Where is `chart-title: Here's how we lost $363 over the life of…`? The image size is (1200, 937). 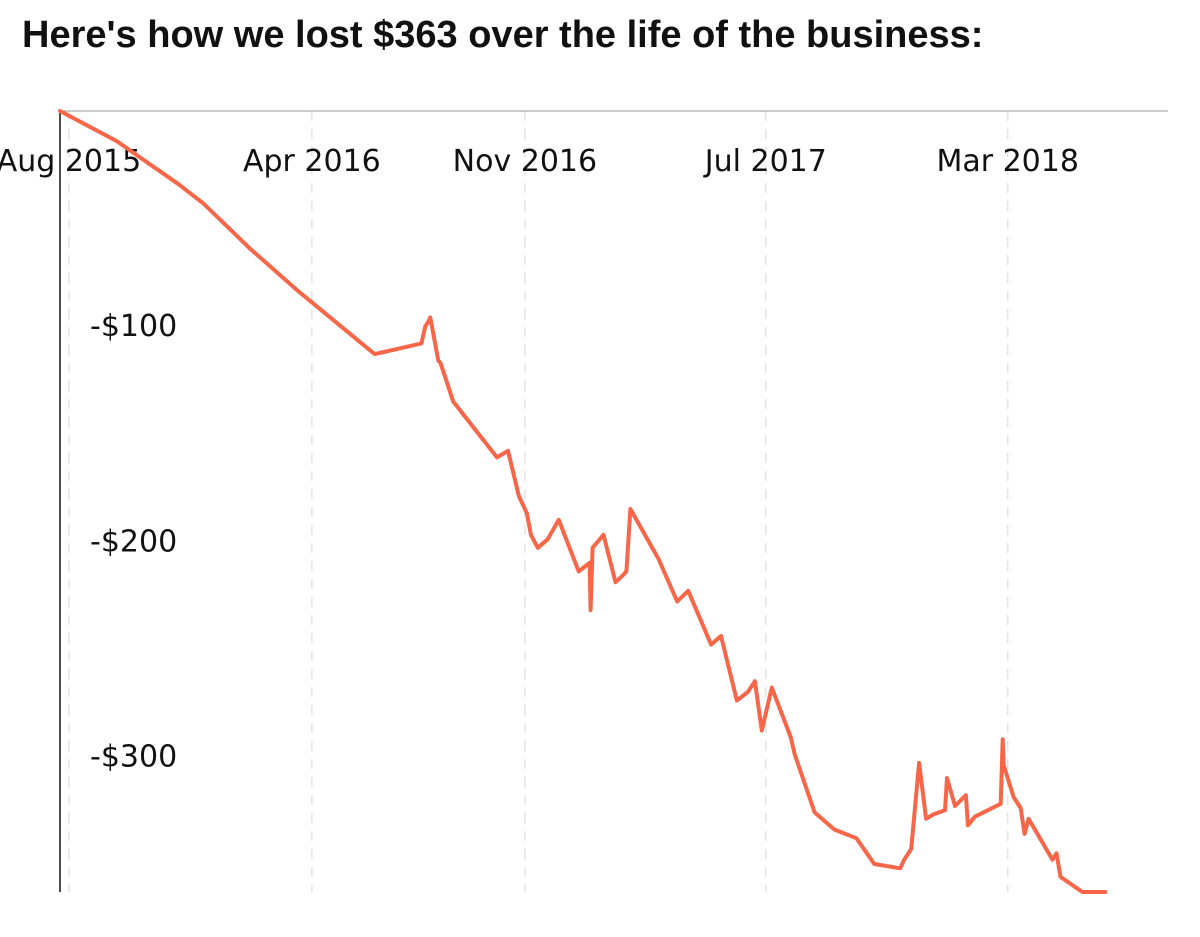
chart-title: Here's how we lost $363 over the life of… is located at coordinates (503, 35).